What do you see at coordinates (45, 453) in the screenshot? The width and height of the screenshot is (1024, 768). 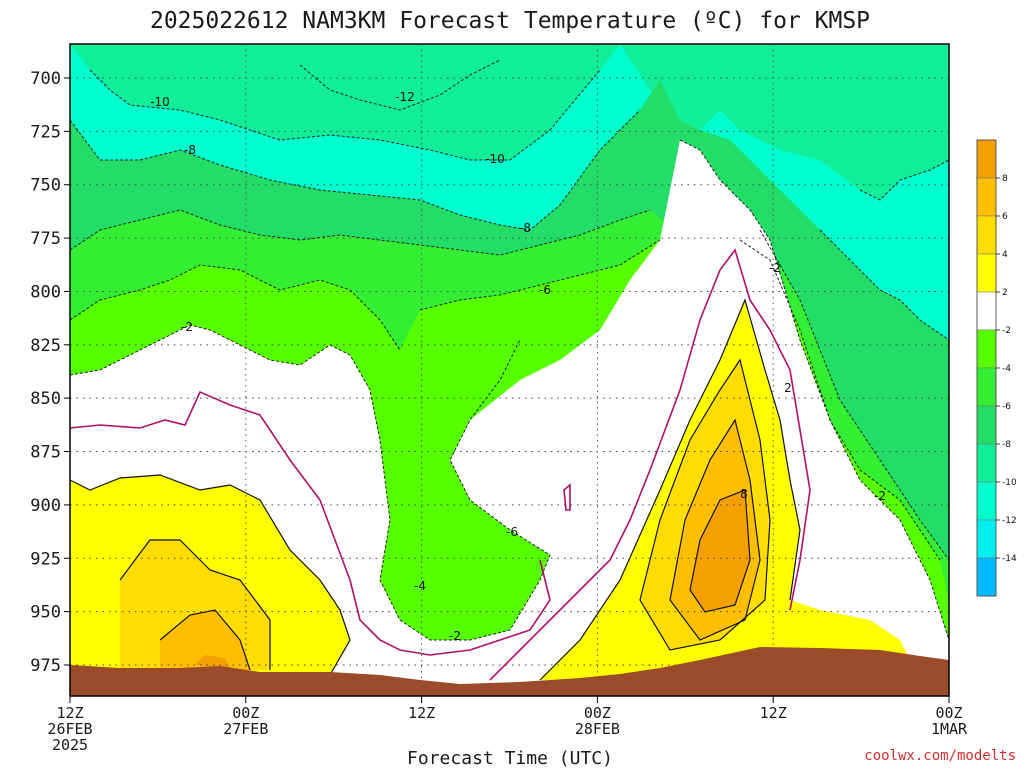 I see `y-tick-label: 875` at bounding box center [45, 453].